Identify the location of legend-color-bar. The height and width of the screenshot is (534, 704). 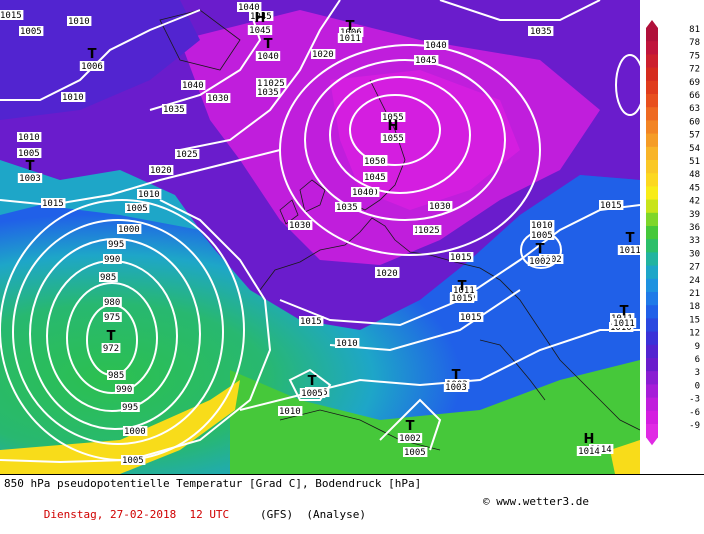
(652, 233).